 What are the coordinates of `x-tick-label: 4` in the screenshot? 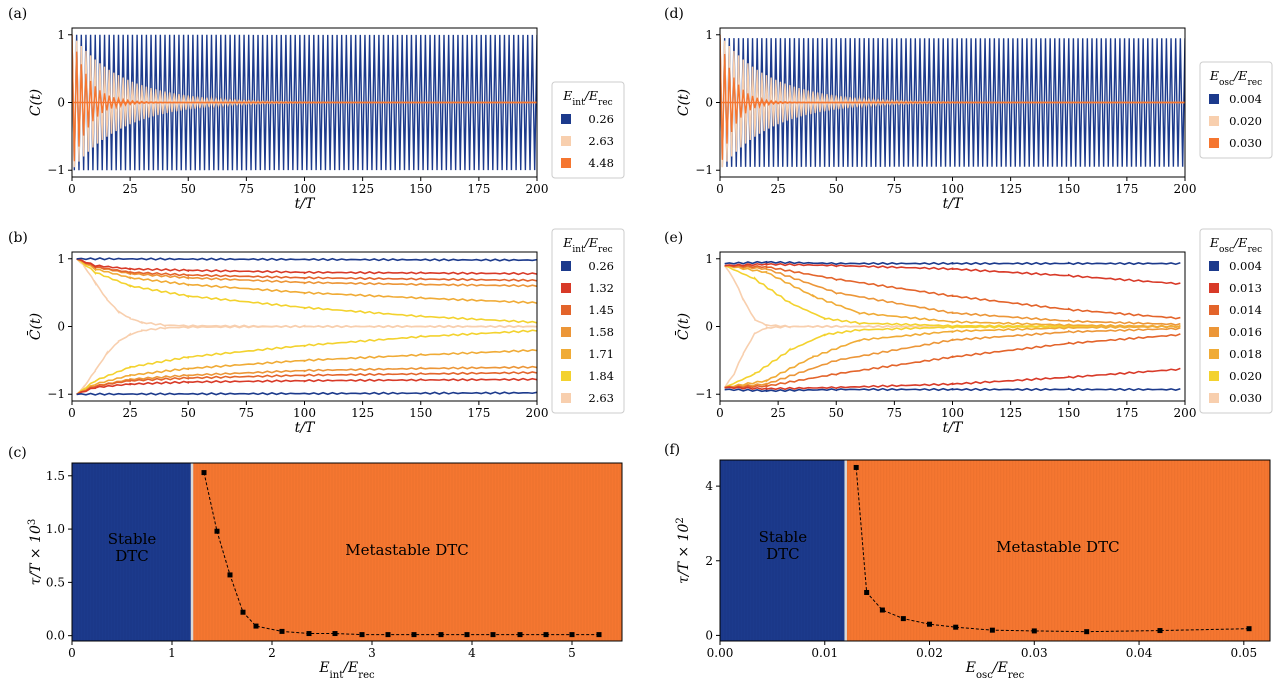 It's located at (472, 653).